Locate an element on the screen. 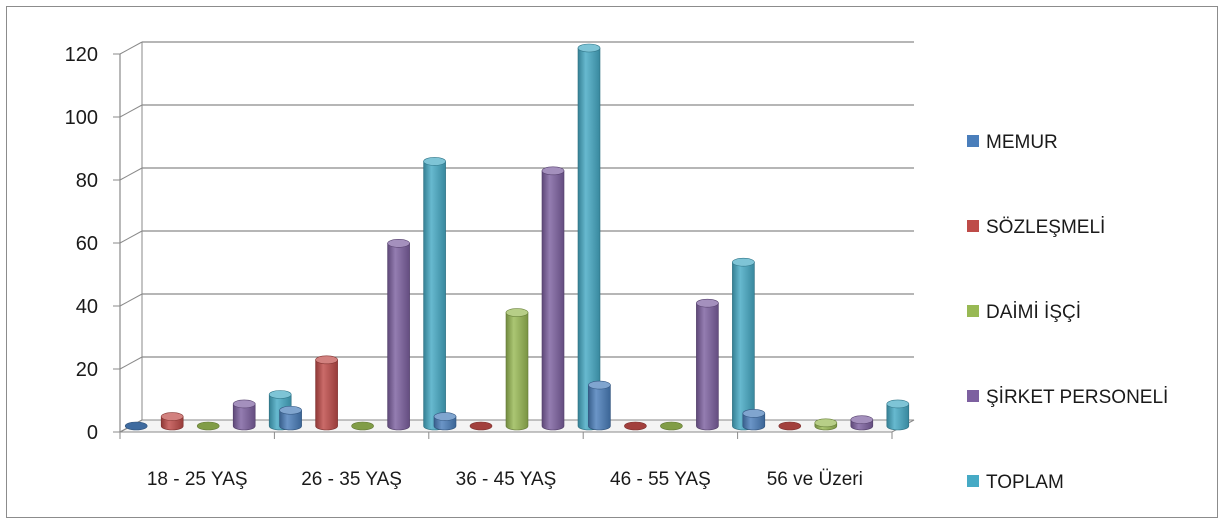 This screenshot has height=525, width=1226. y-tick-label: 80 is located at coordinates (87, 181).